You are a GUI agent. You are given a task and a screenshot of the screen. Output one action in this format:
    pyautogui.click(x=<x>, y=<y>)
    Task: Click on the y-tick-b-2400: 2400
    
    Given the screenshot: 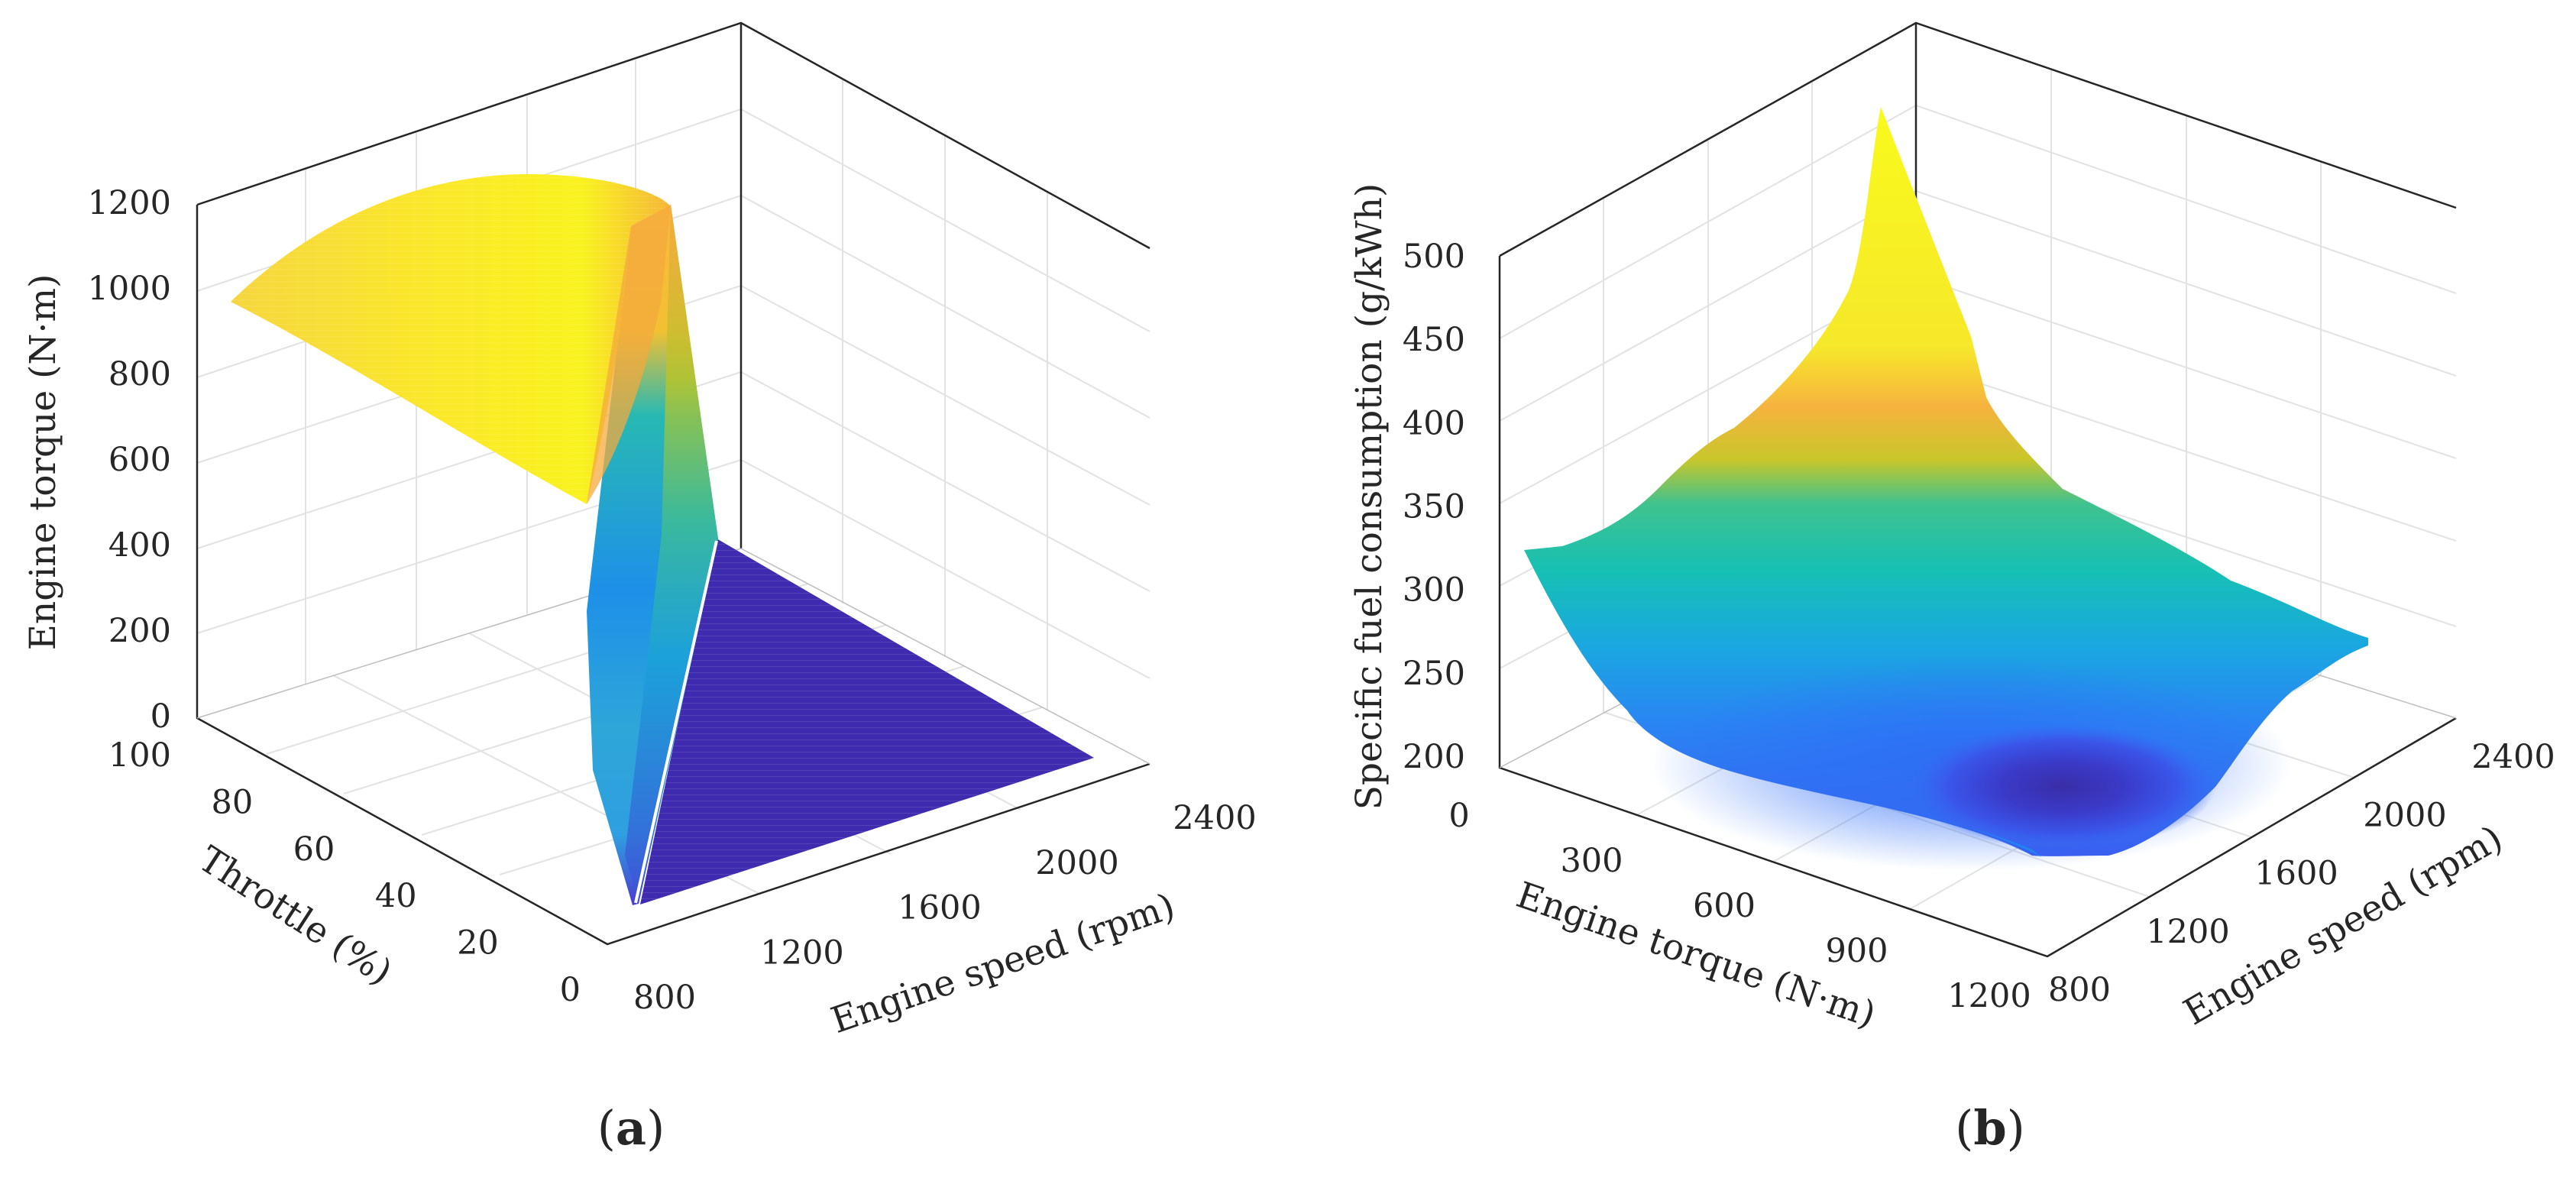 What is the action you would take?
    pyautogui.click(x=2513, y=757)
    